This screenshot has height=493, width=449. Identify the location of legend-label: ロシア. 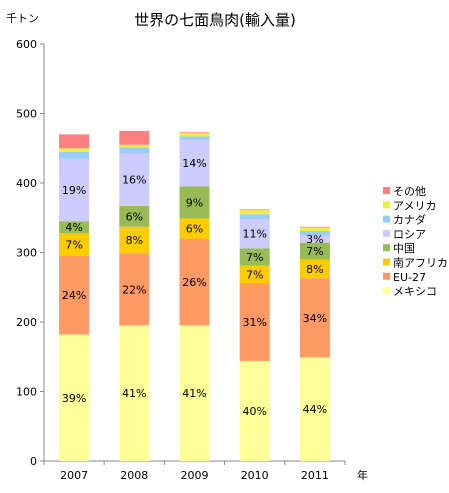
(409, 234).